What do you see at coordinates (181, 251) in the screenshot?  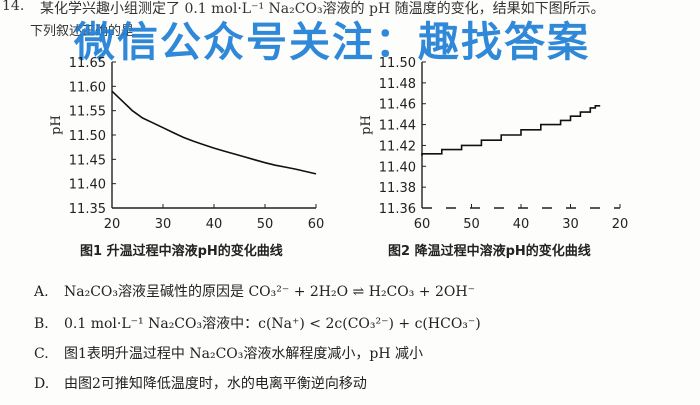 I see `figure1-caption: 图1 升温过程中溶液pH的变化曲线` at bounding box center [181, 251].